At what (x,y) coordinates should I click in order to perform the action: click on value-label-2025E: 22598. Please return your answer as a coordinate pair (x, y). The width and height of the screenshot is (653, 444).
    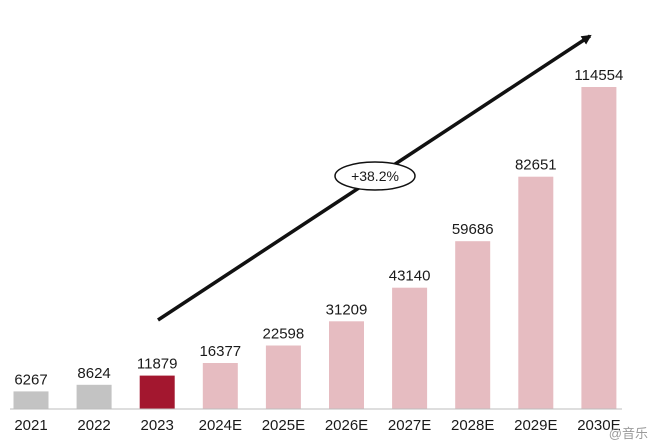
    Looking at the image, I should click on (284, 334).